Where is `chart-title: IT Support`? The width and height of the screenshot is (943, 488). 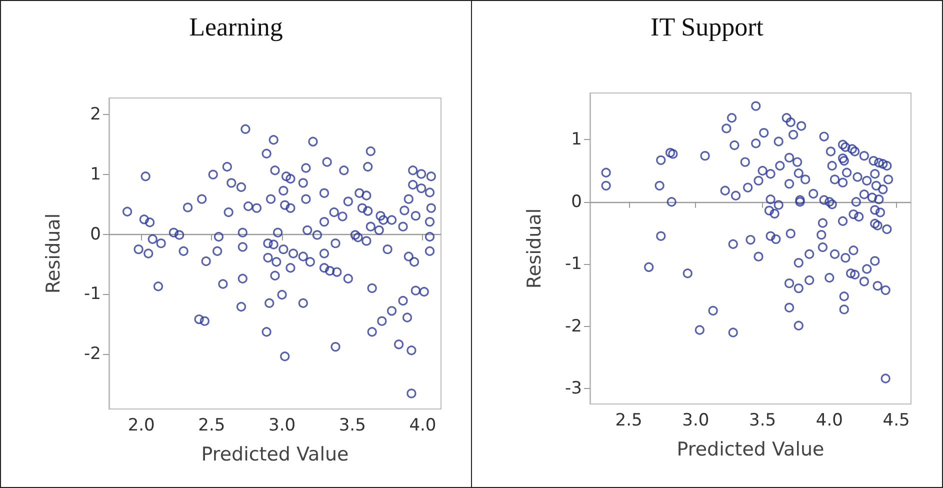
chart-title: IT Support is located at coordinates (707, 27).